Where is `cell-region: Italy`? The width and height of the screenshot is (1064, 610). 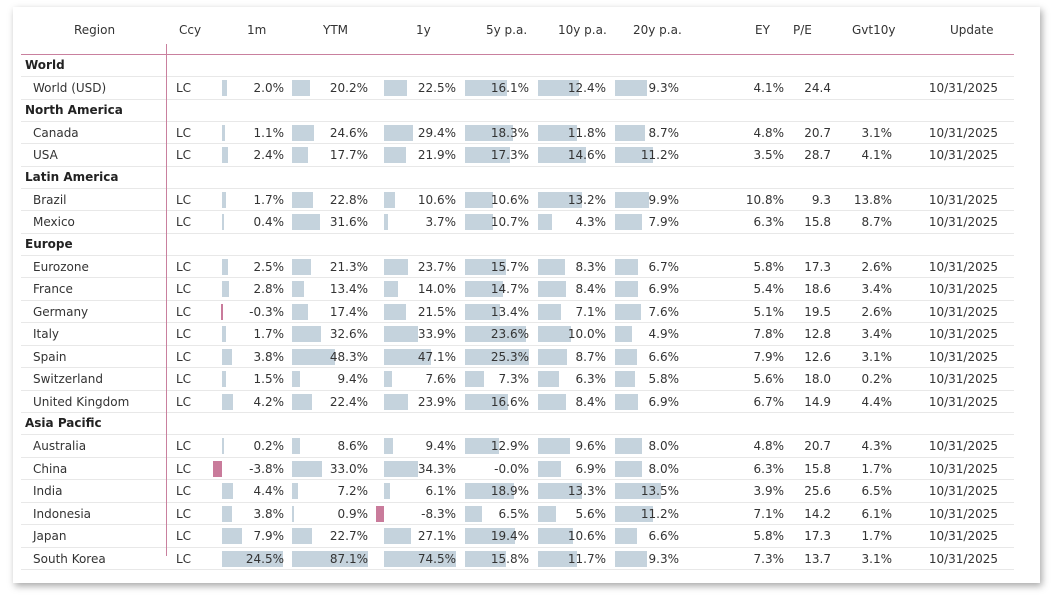
cell-region: Italy is located at coordinates (46, 334).